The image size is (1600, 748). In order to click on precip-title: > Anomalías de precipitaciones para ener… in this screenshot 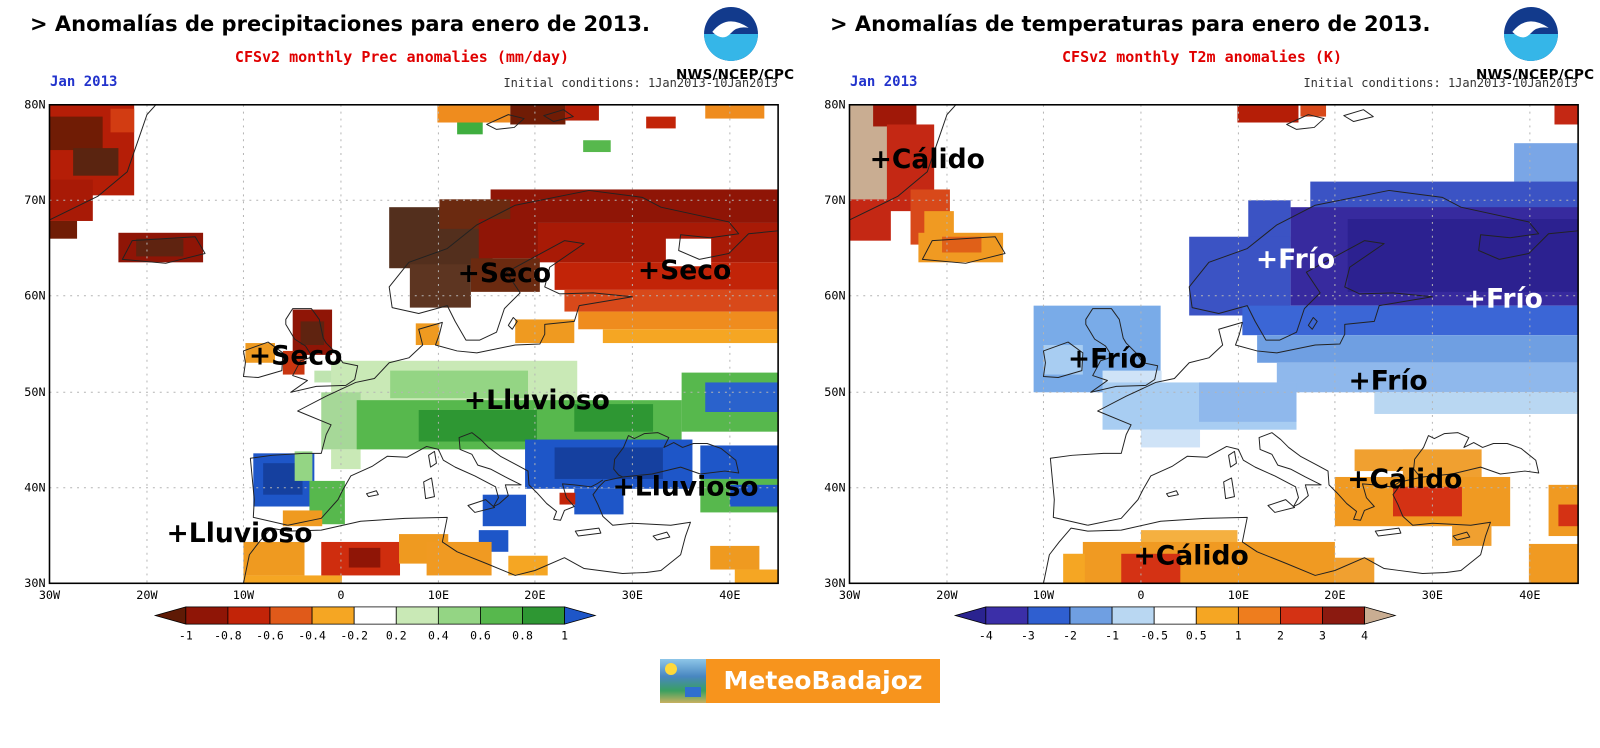, I will do `click(340, 24)`.